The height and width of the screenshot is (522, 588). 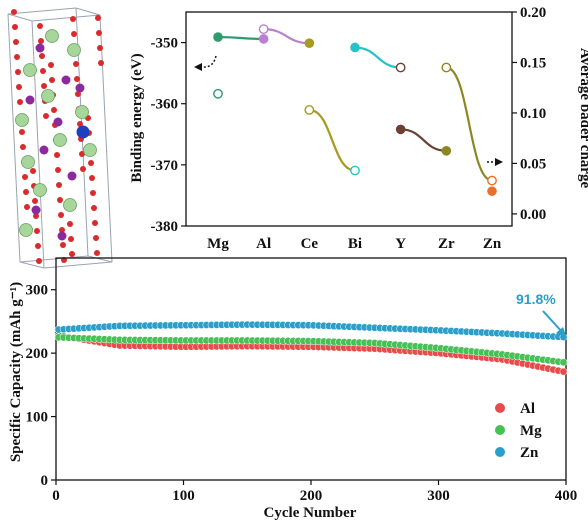 What do you see at coordinates (355, 244) in the screenshot?
I see `x-tick-label: Bi` at bounding box center [355, 244].